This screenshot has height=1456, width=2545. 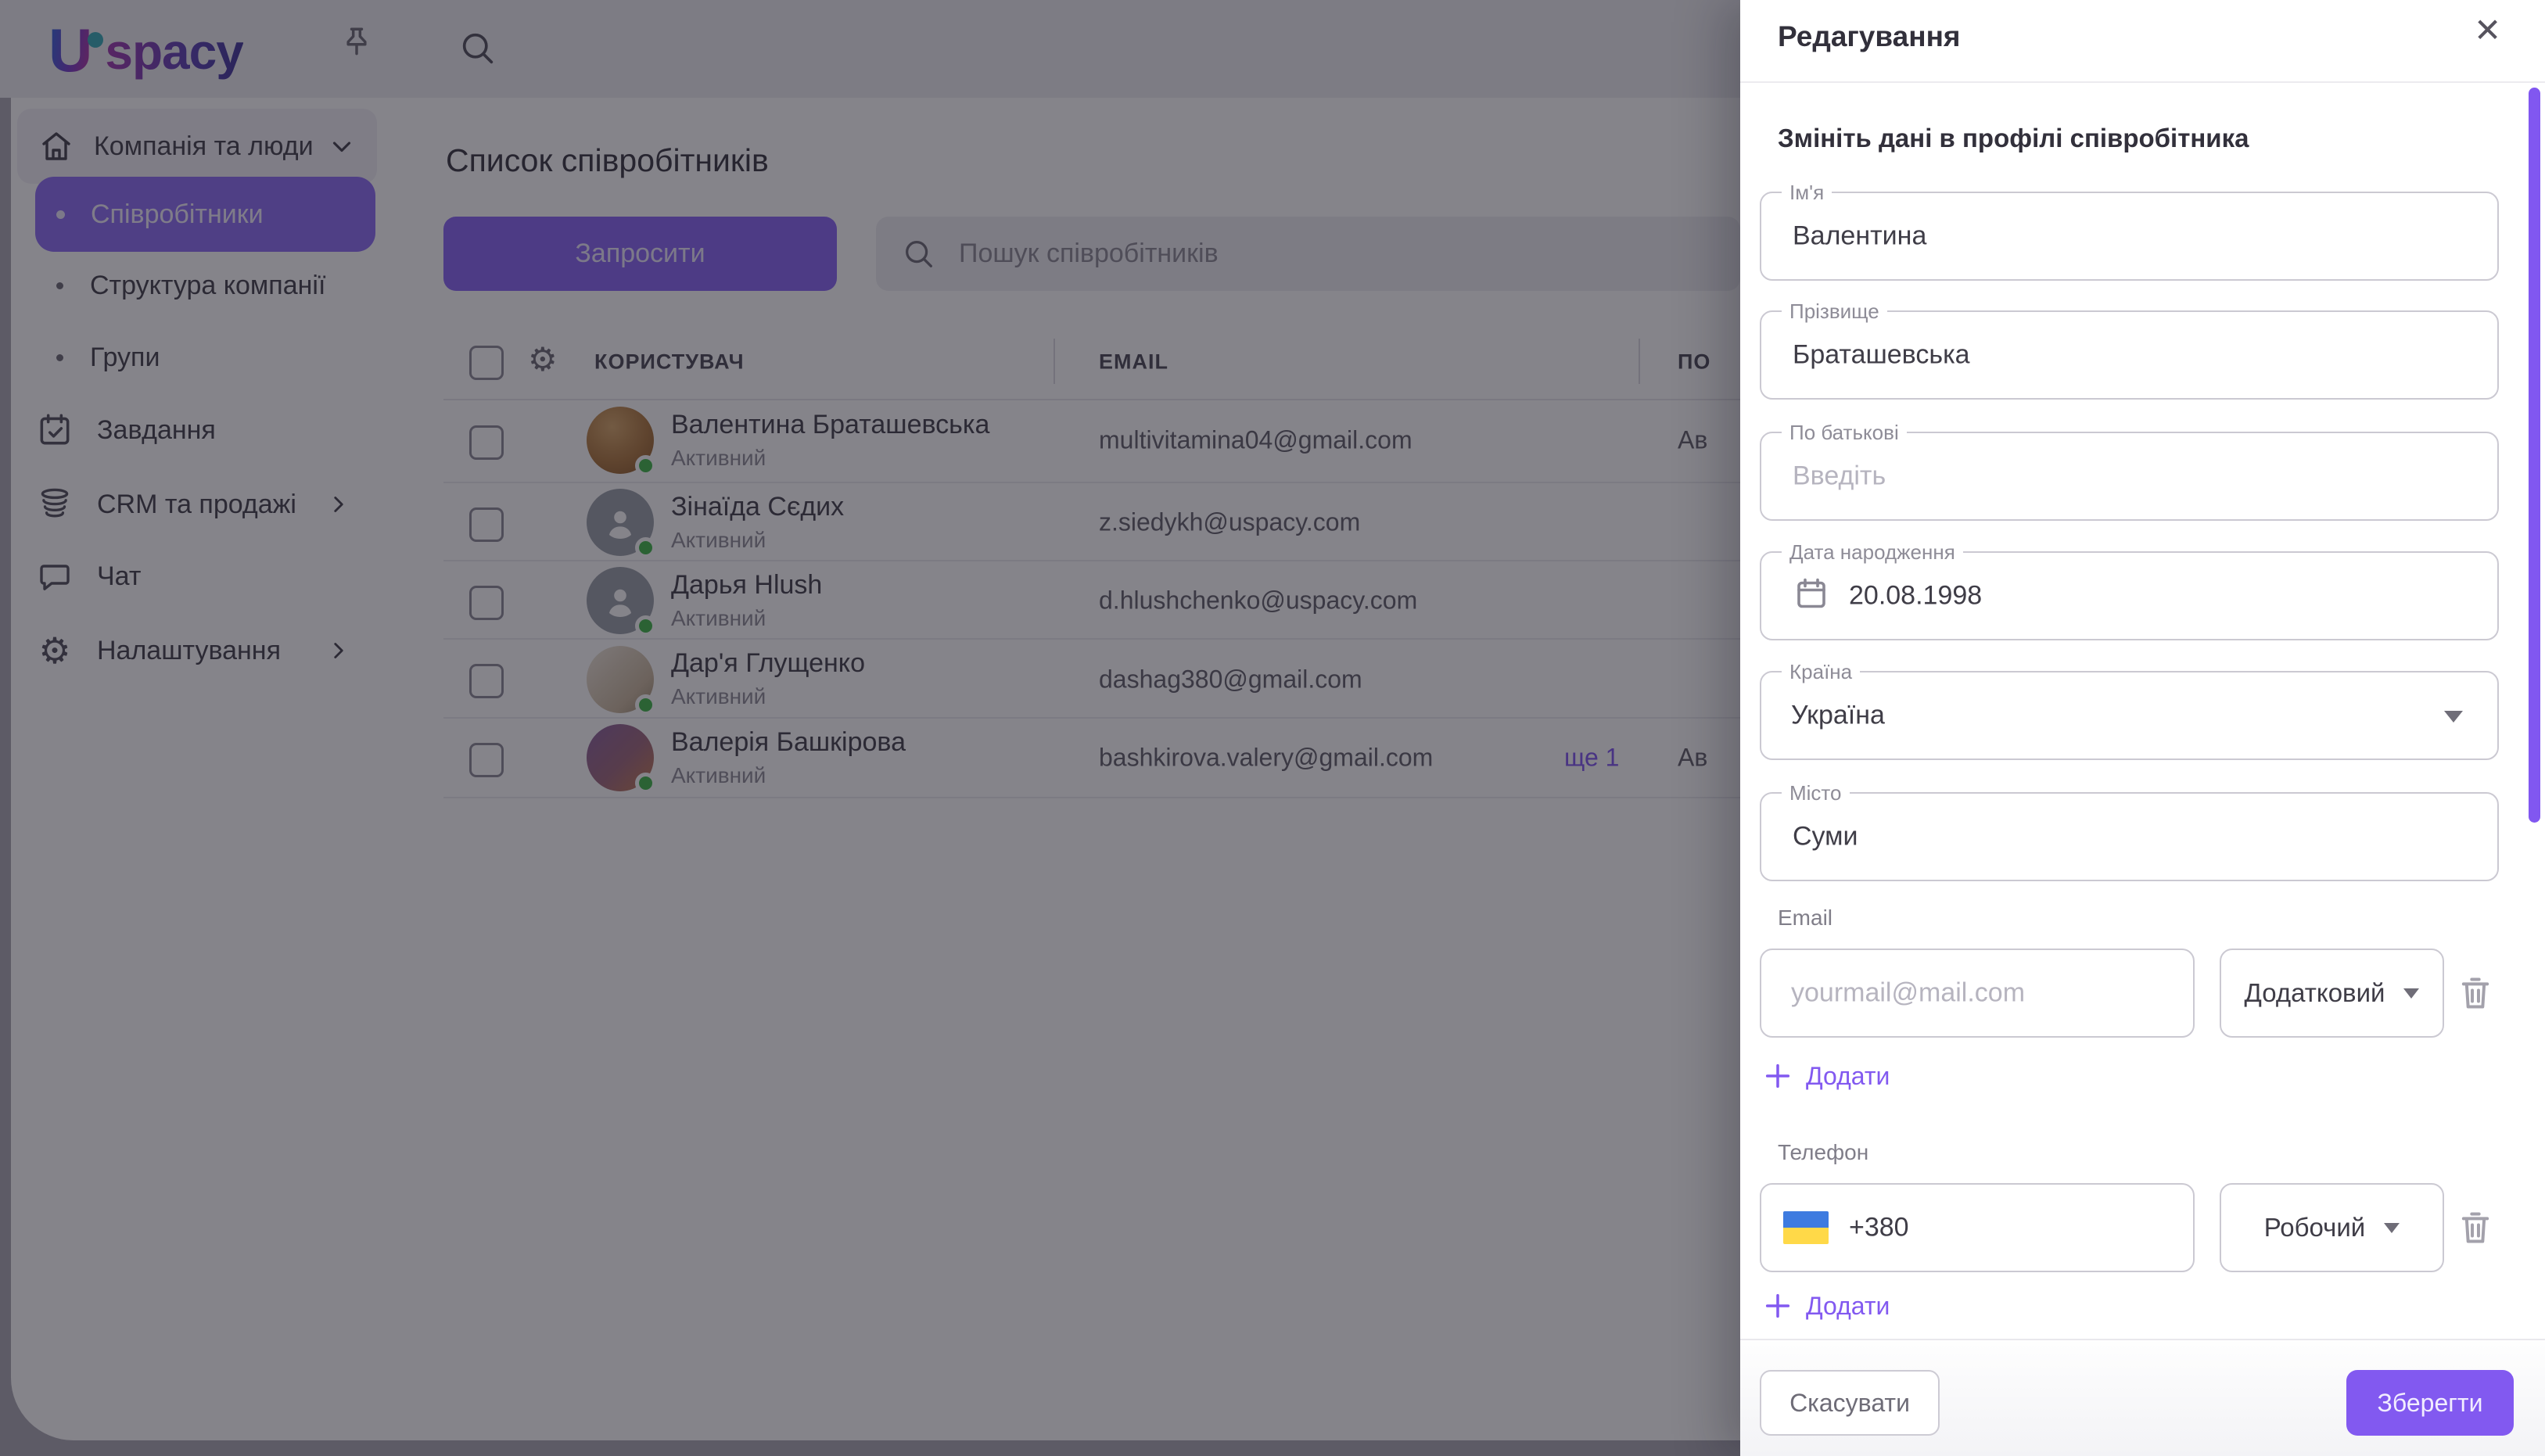 What do you see at coordinates (1845, 433) in the screenshot?
I see `field-label: По батькові` at bounding box center [1845, 433].